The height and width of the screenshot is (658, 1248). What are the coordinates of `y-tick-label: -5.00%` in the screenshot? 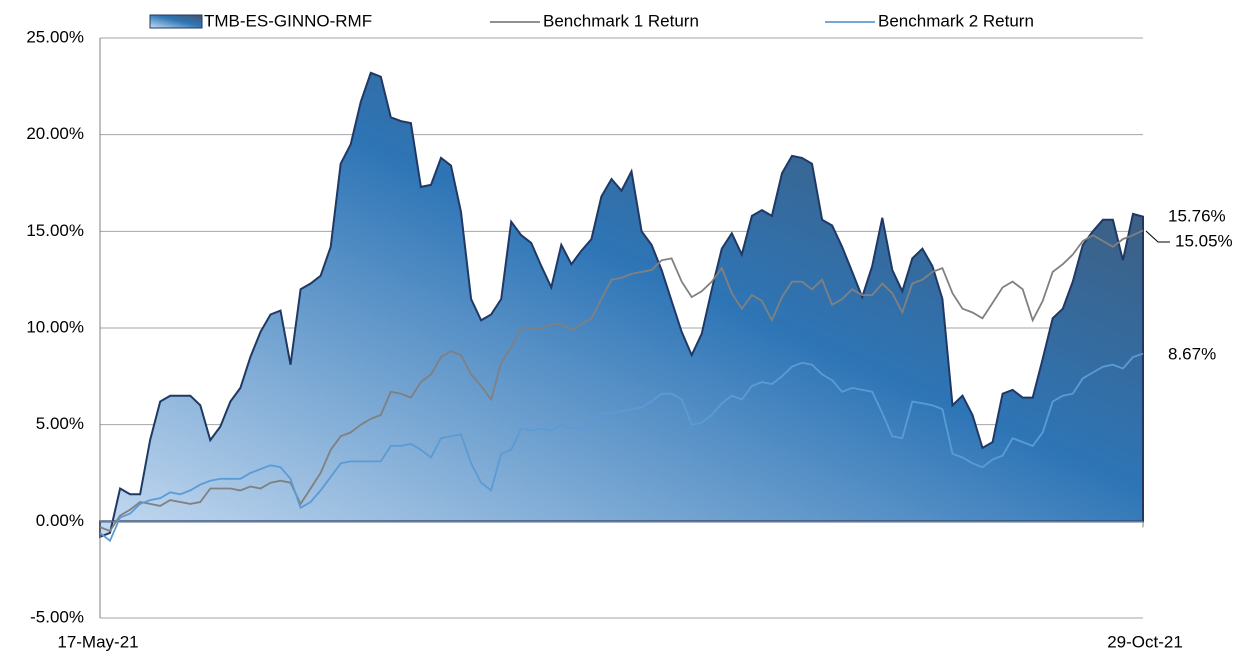 It's located at (57, 616).